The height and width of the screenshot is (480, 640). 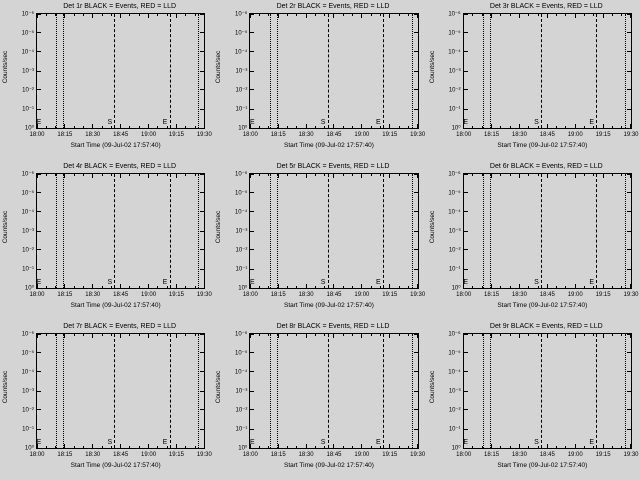 I want to click on x-tick-label: 18:30, so click(x=306, y=295).